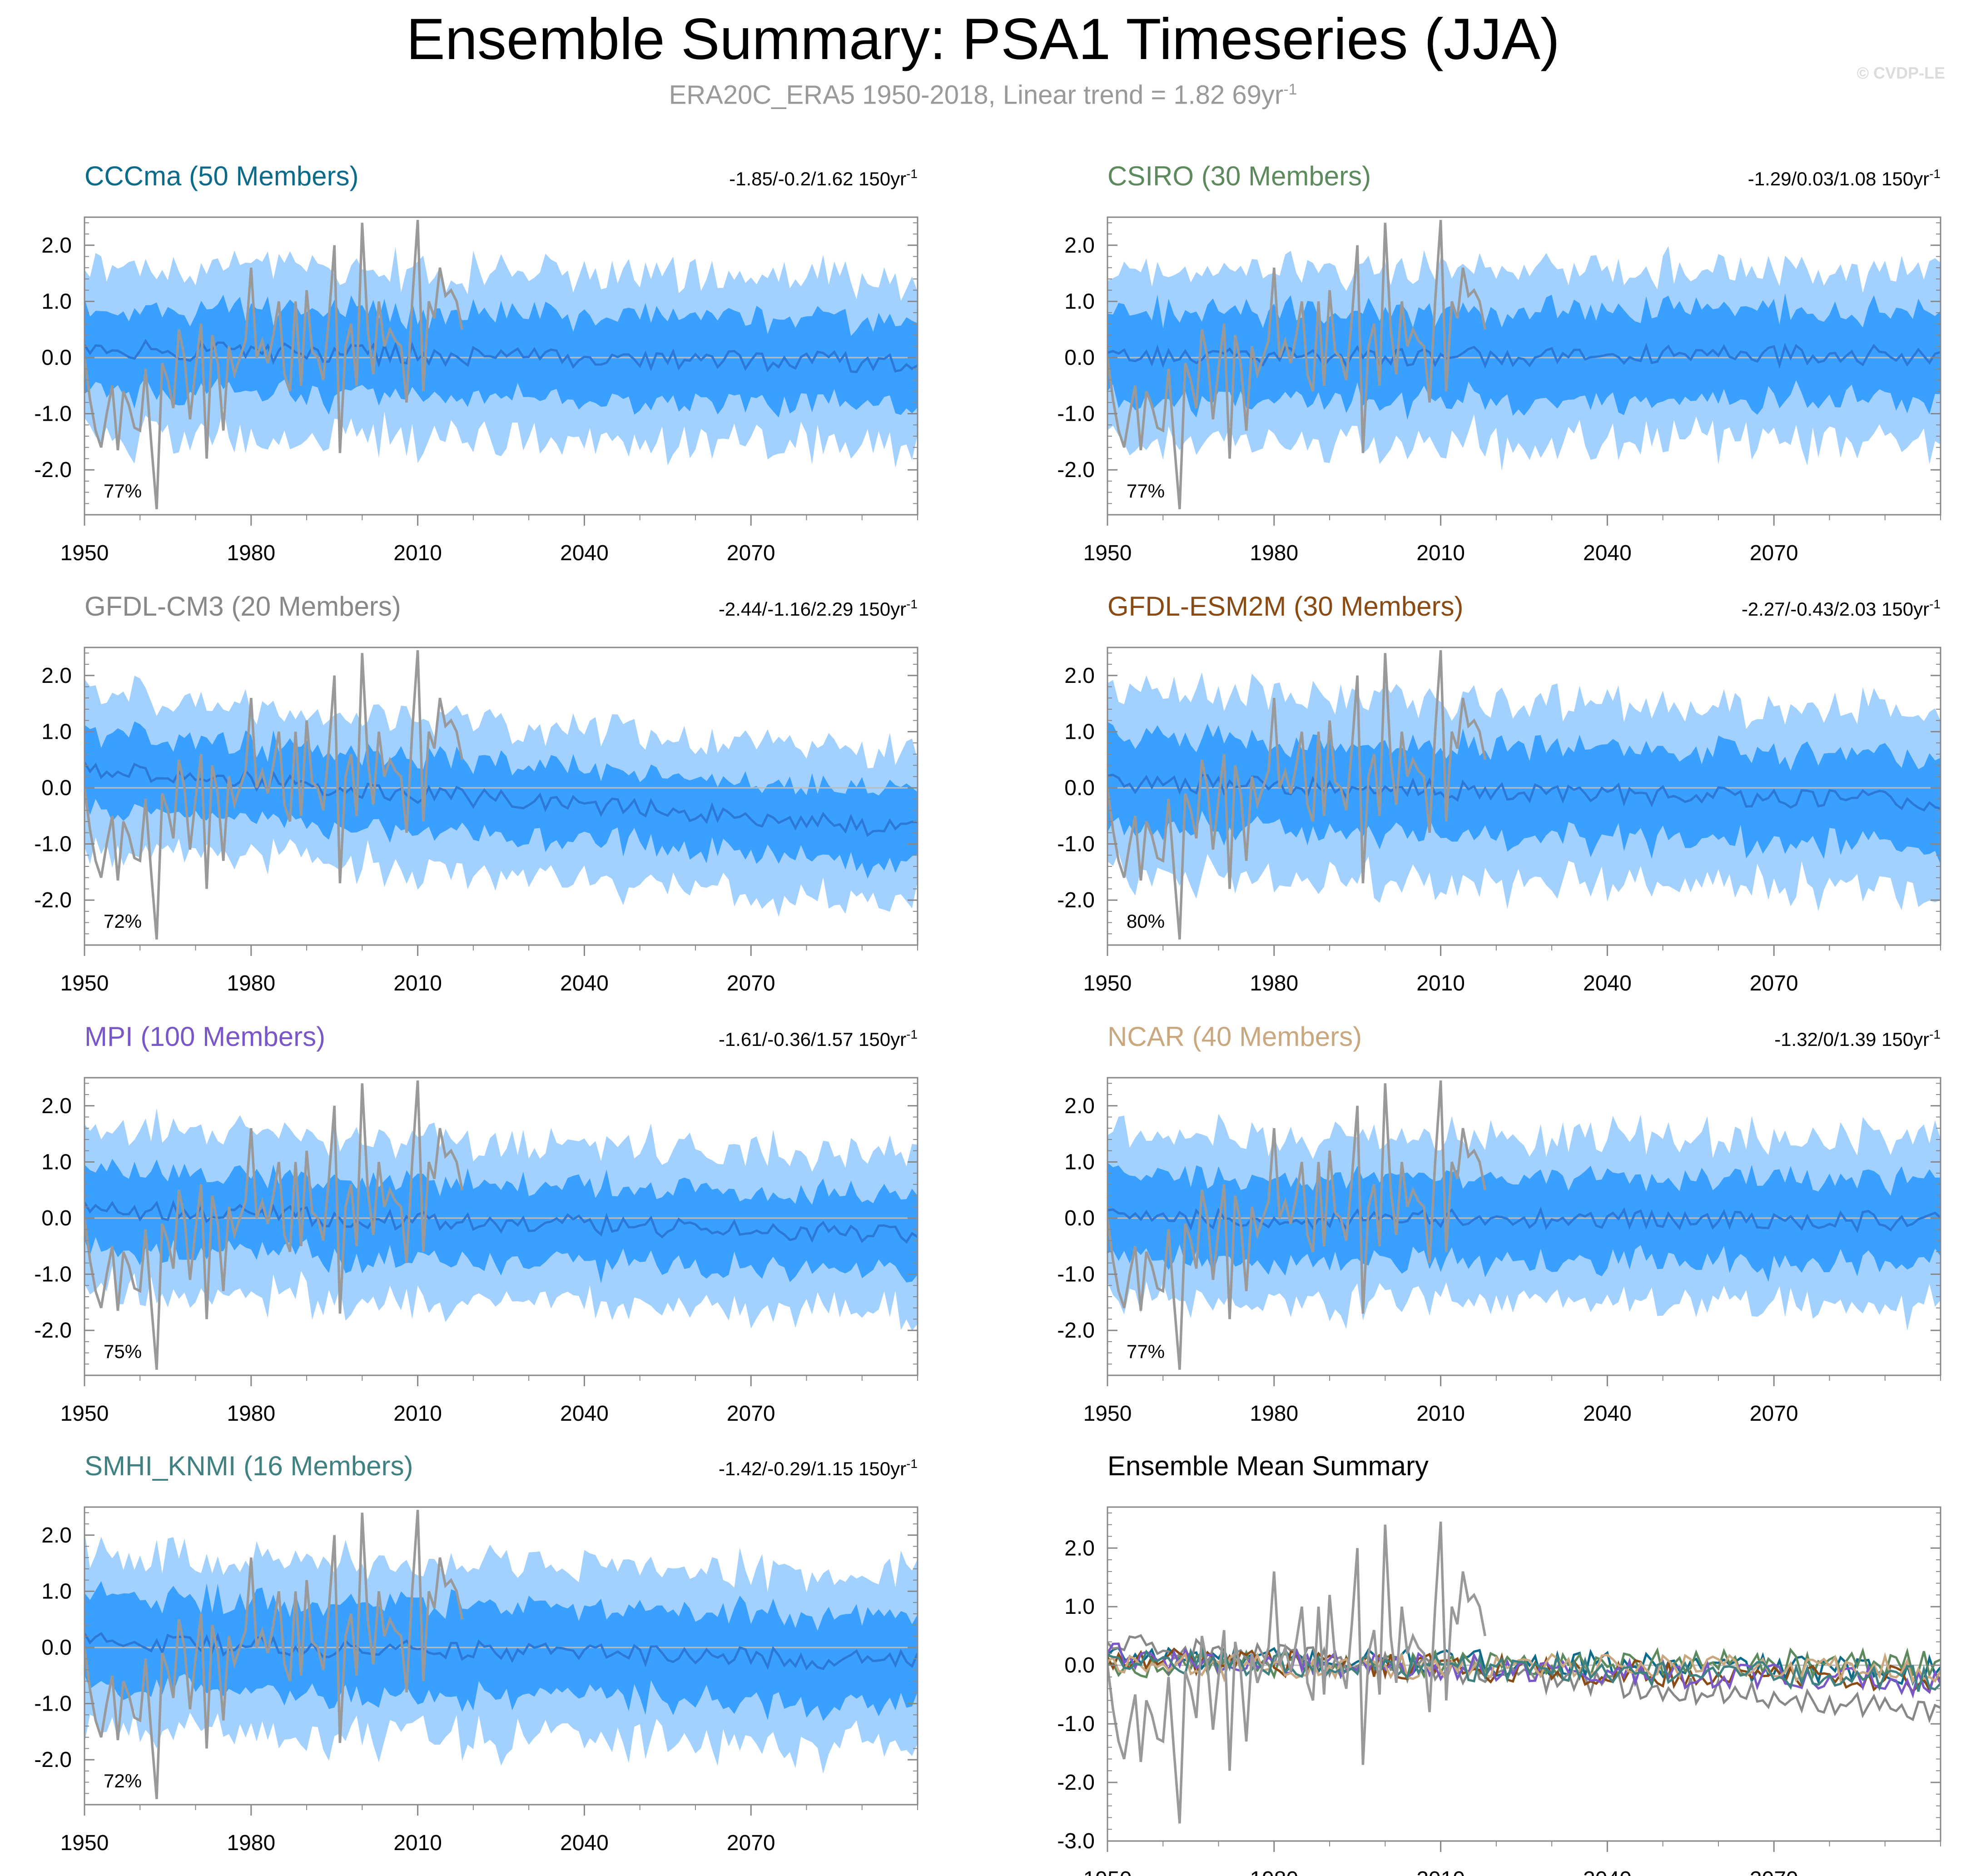 The image size is (1966, 1876). Describe the element at coordinates (242, 606) in the screenshot. I see `panel-title: GFDL-CM3 (20 Members)` at that location.